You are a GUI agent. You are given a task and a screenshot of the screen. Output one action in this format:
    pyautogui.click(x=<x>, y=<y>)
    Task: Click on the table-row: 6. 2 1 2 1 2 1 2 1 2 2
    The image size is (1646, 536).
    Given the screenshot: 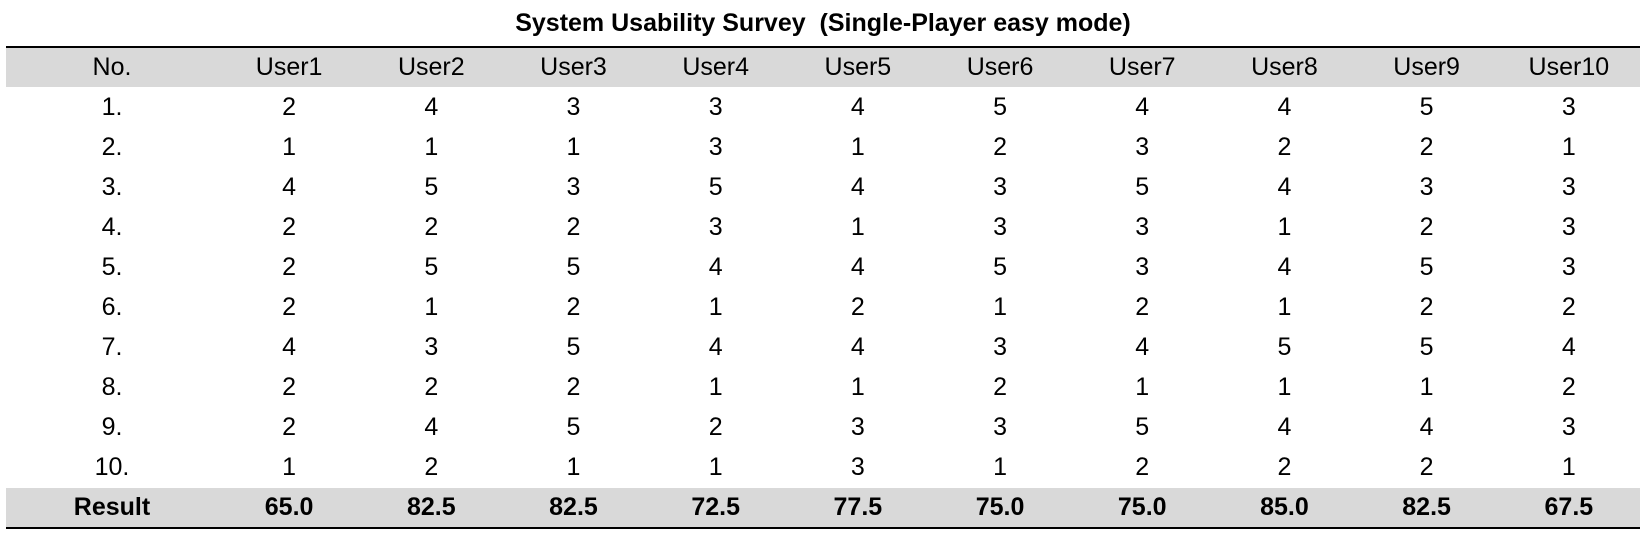 What is the action you would take?
    pyautogui.click(x=823, y=307)
    